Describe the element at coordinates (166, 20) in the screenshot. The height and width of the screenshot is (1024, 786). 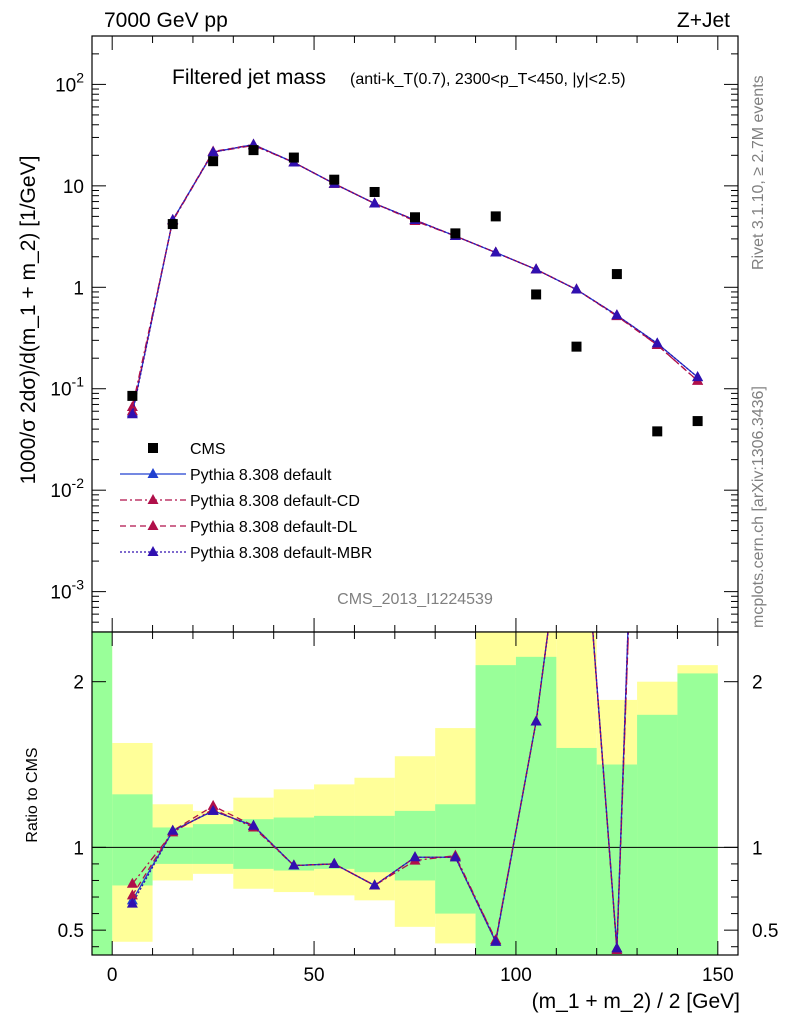
I see `collision-label: 7000 GeV pp` at that location.